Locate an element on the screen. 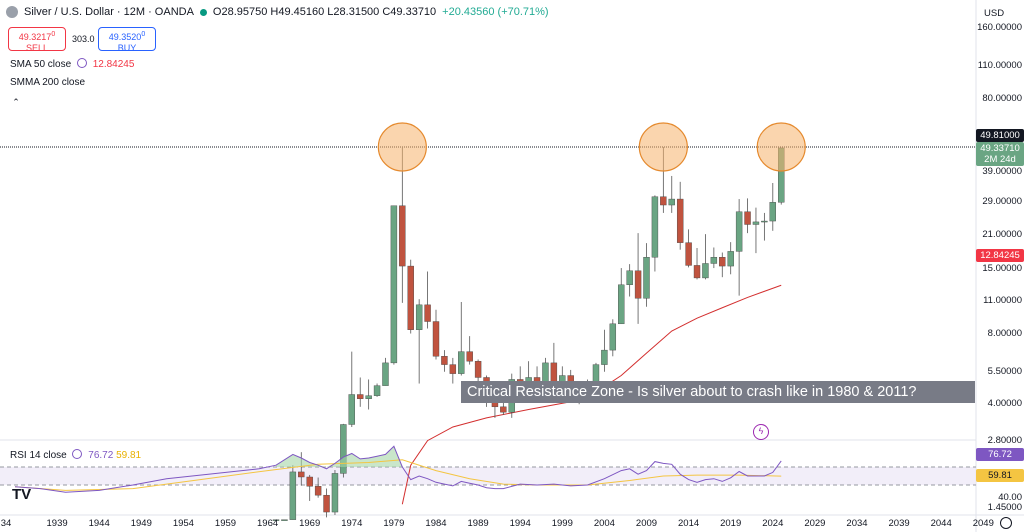 This screenshot has width=1024, height=532. time-axis-tick: 2044 is located at coordinates (941, 523).